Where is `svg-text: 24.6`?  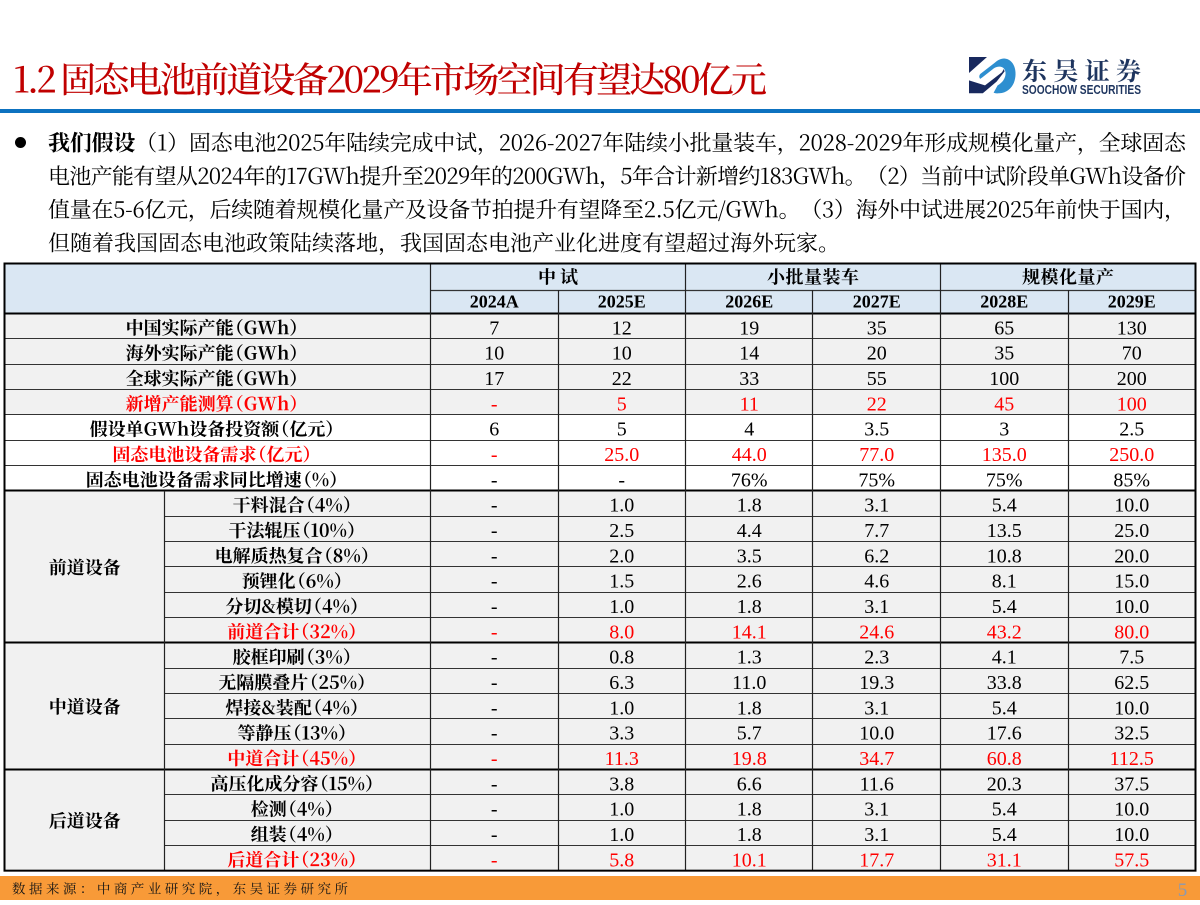 svg-text: 24.6 is located at coordinates (876, 632).